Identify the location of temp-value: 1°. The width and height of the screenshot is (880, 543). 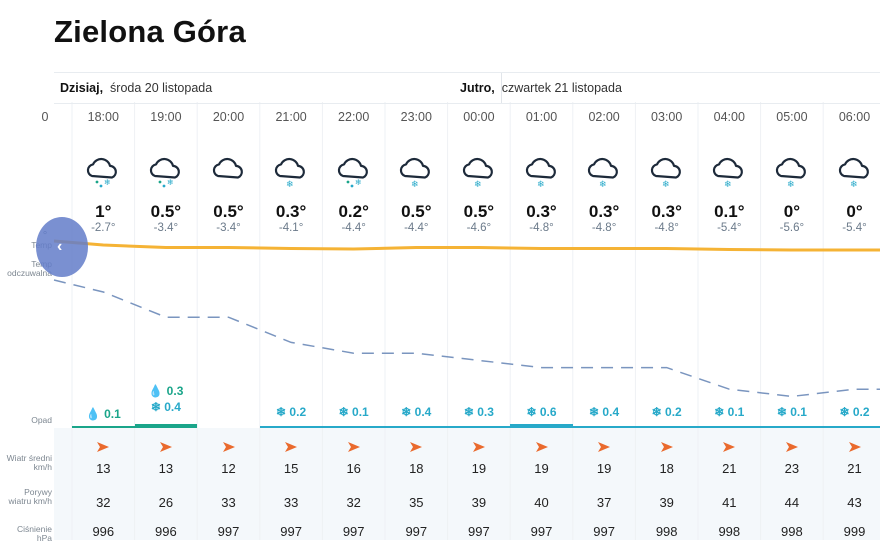
(103, 212).